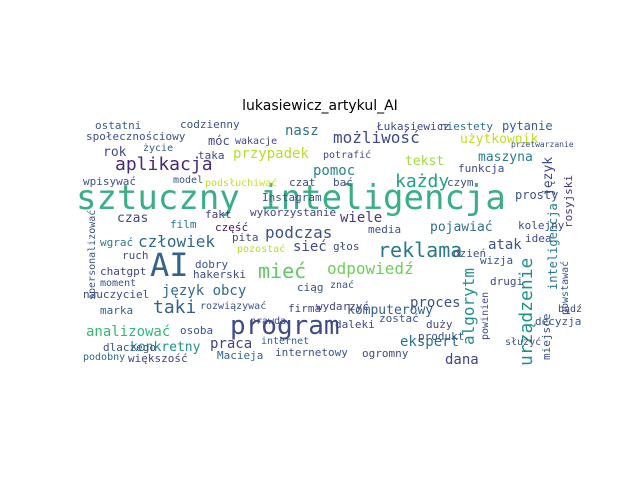 The height and width of the screenshot is (480, 640). Describe the element at coordinates (302, 131) in the screenshot. I see `word: nasz` at that location.